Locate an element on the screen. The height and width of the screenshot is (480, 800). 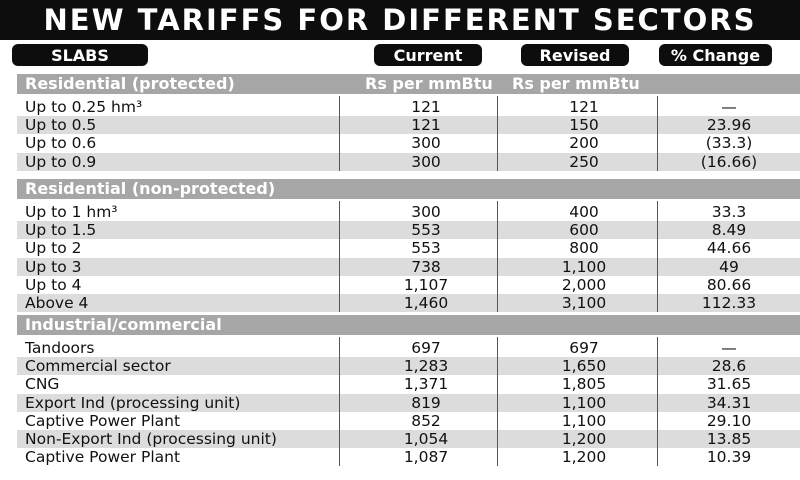
table-row: Tandoors 697 697 — is located at coordinates (408, 348).